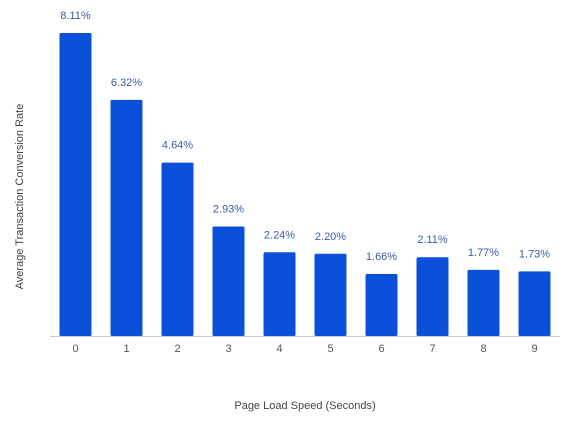 This screenshot has width=572, height=429. Describe the element at coordinates (177, 349) in the screenshot. I see `x-tick-label-2: 2` at that location.